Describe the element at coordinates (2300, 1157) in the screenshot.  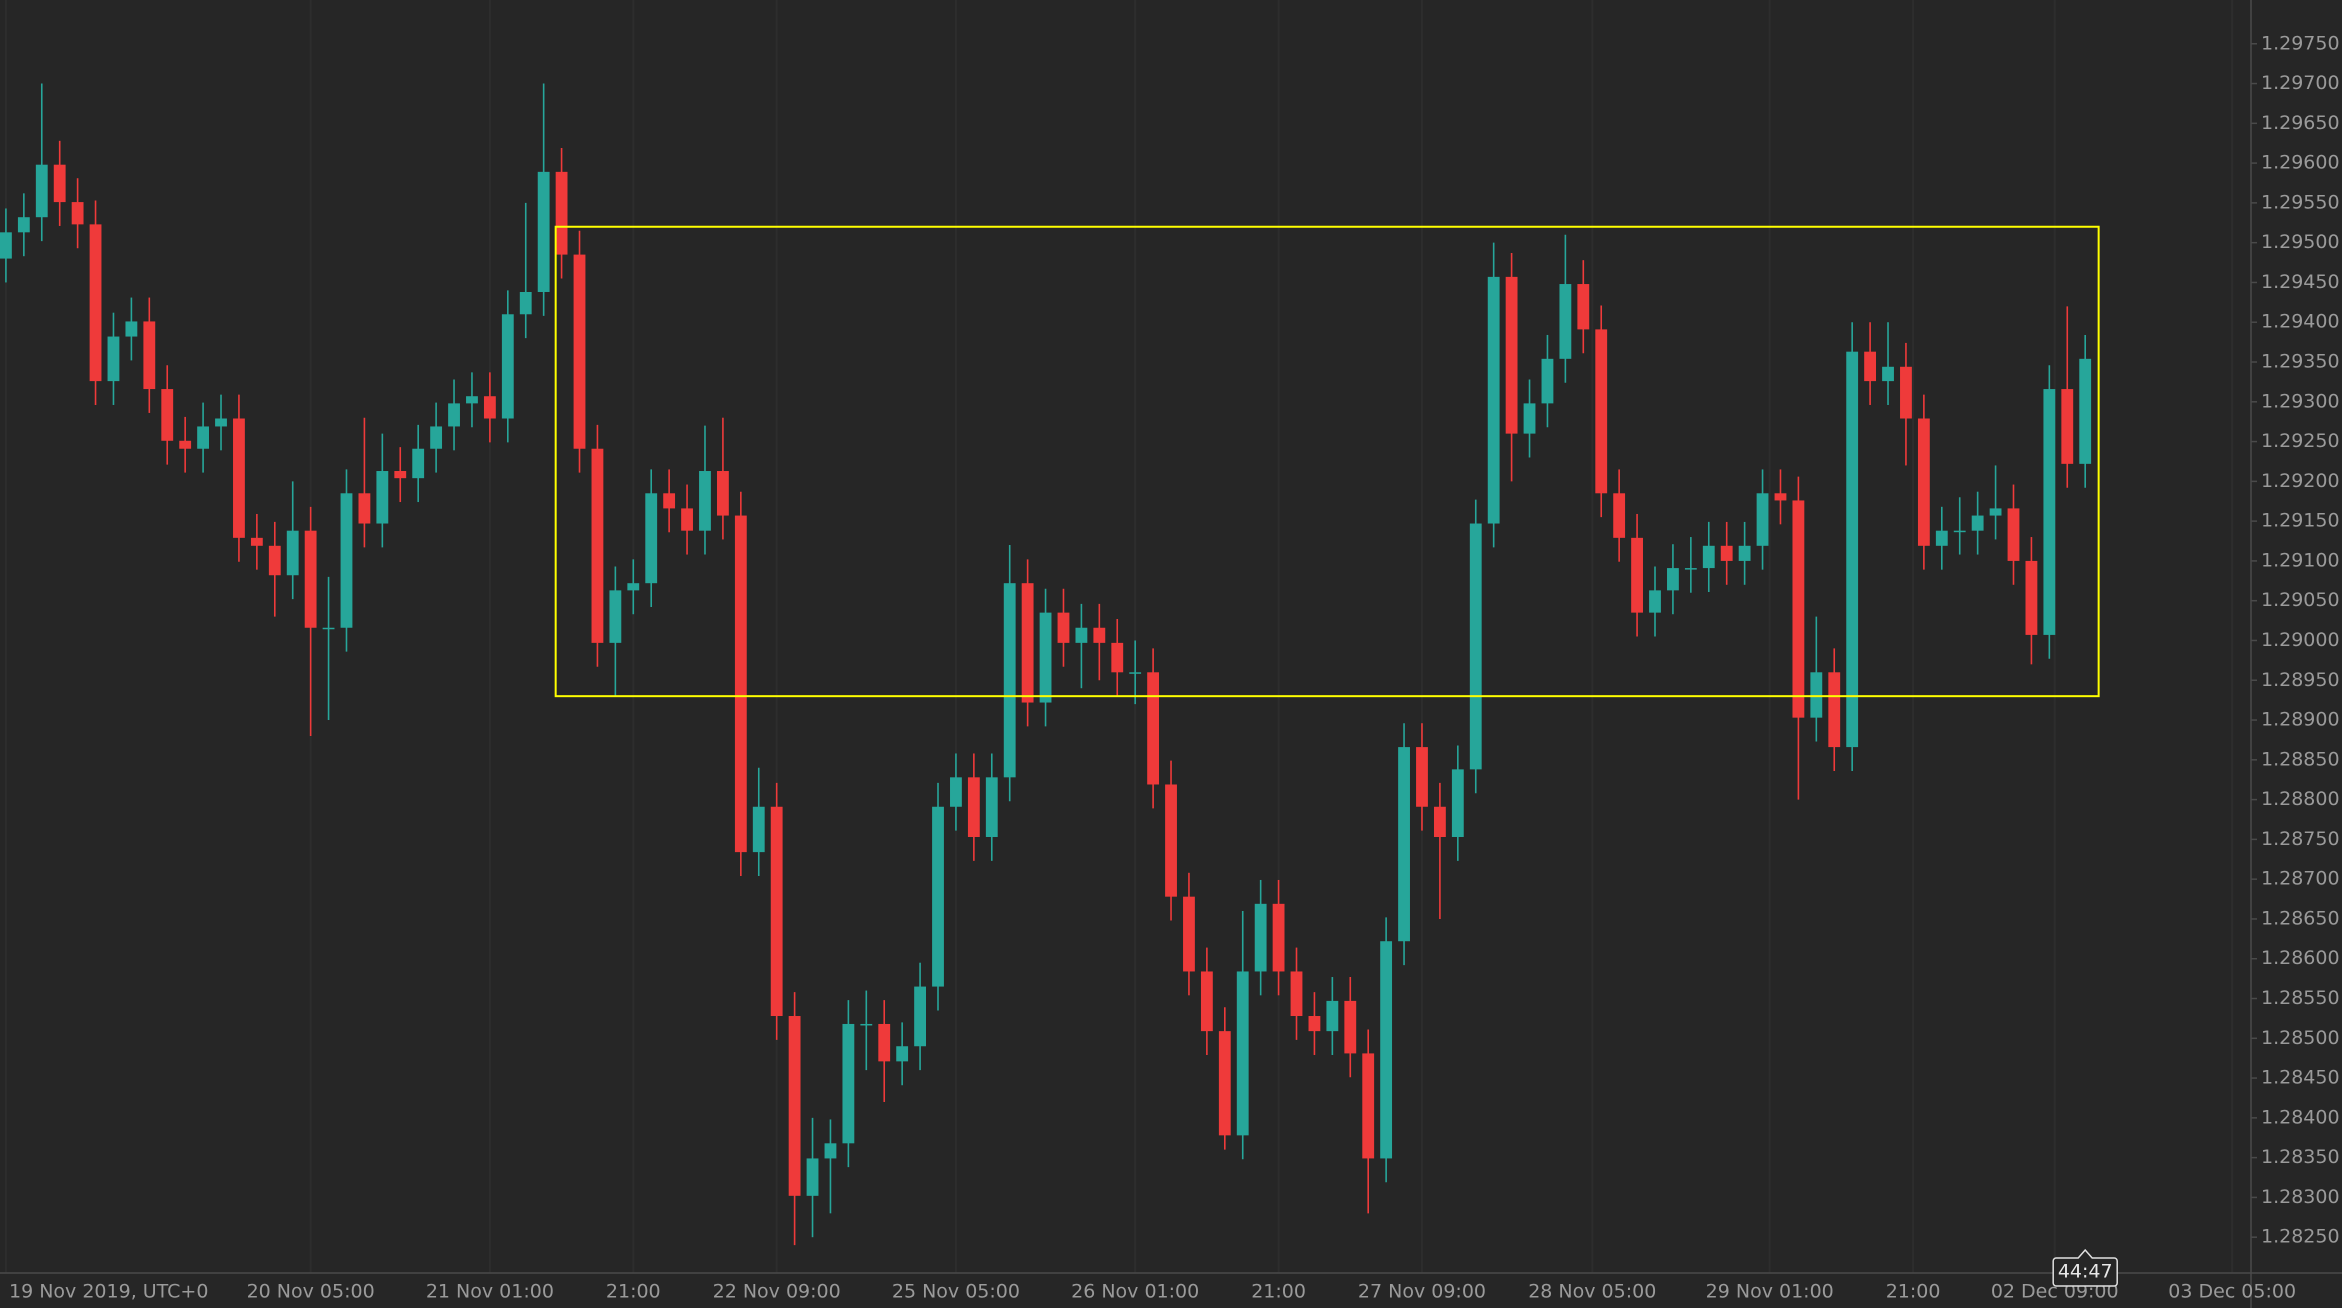
I see `y-tick-label: 1.28350` at that location.